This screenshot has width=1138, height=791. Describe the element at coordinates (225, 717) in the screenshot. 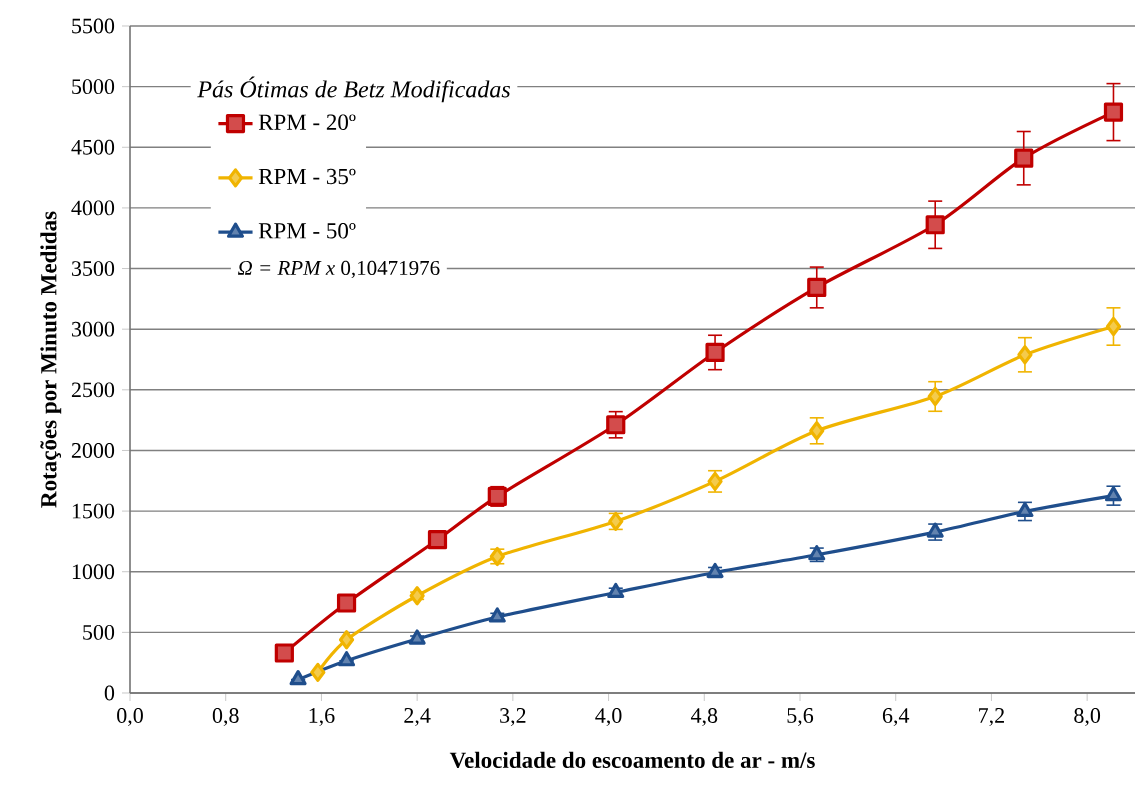

I see `x-tick-label: 0,8` at that location.